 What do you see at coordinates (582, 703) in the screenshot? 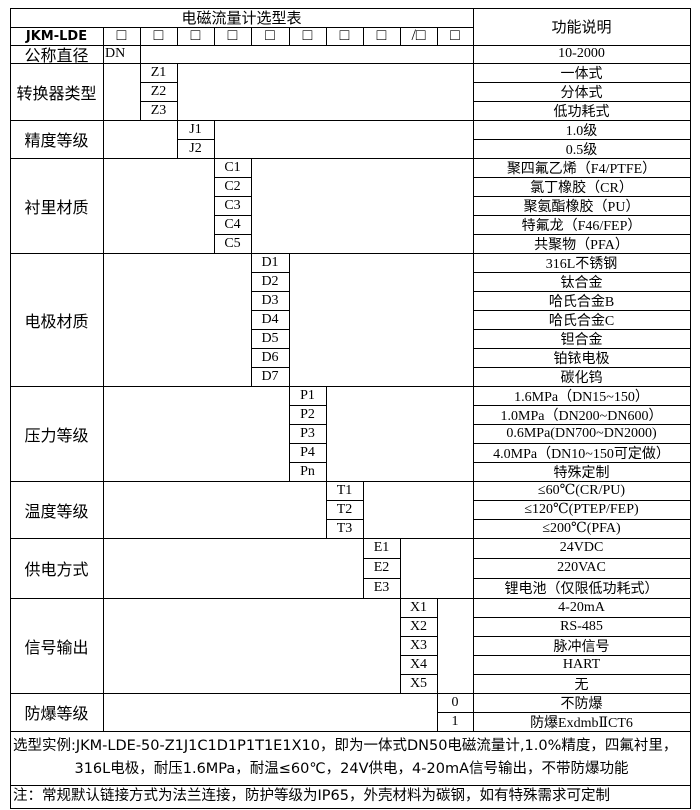
I see `option-description: 不防爆` at bounding box center [582, 703].